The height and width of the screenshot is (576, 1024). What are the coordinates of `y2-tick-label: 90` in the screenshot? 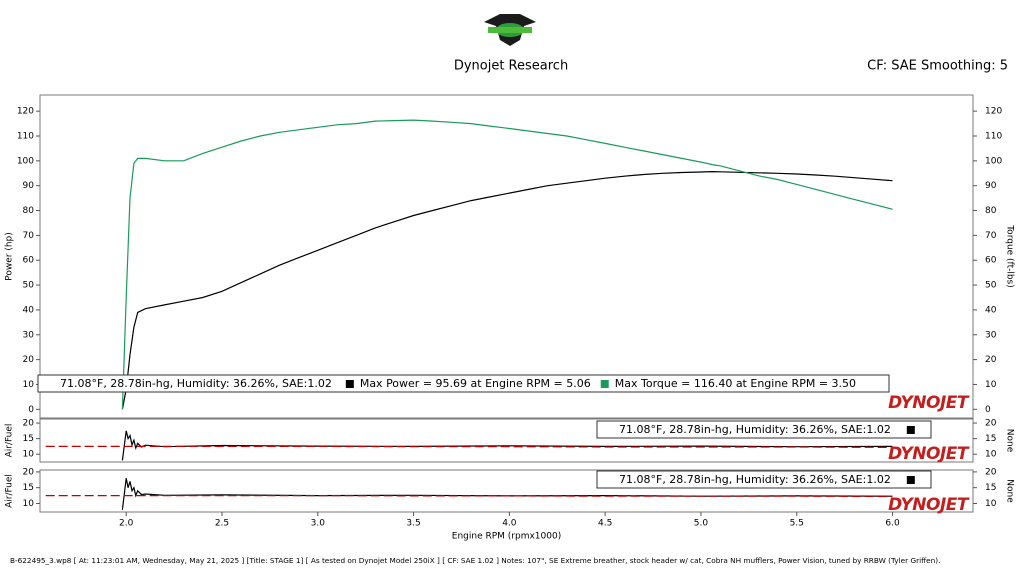 It's located at (991, 186).